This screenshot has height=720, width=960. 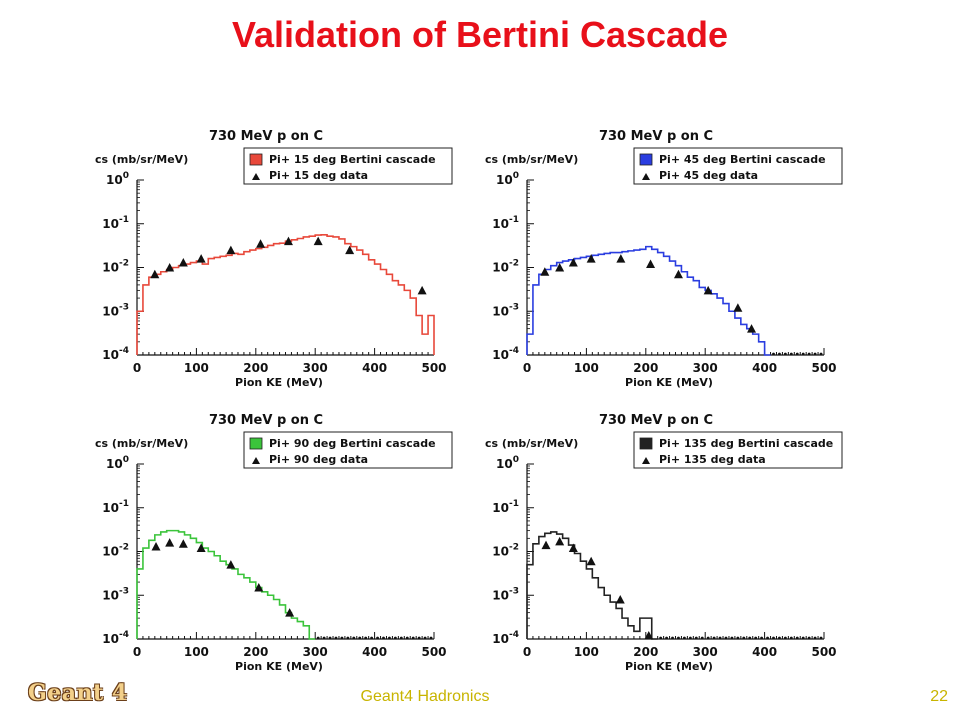 I want to click on x-axis-label: Pion KE (MeV), so click(x=669, y=382).